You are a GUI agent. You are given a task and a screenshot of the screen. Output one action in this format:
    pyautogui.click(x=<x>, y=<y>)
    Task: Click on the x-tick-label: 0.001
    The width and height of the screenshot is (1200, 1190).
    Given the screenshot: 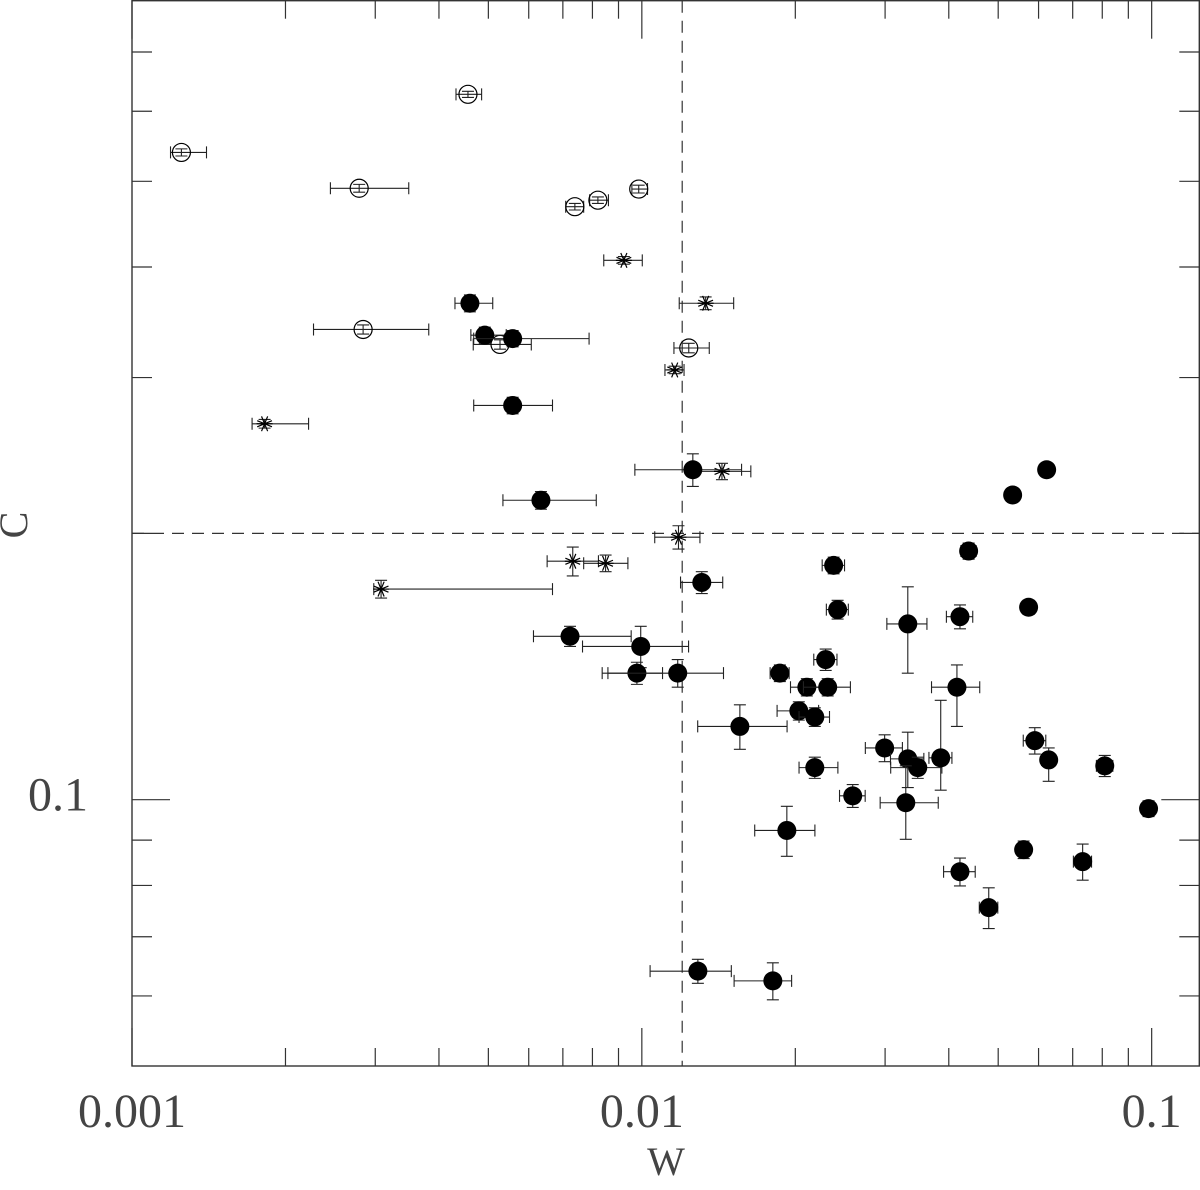 What is the action you would take?
    pyautogui.click(x=132, y=1111)
    